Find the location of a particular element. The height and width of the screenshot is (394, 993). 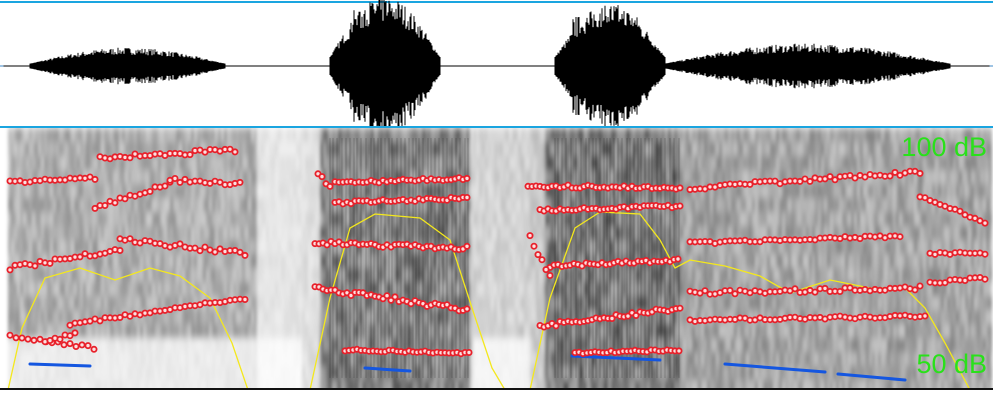

db-max-label: 100 dB is located at coordinates (944, 147).